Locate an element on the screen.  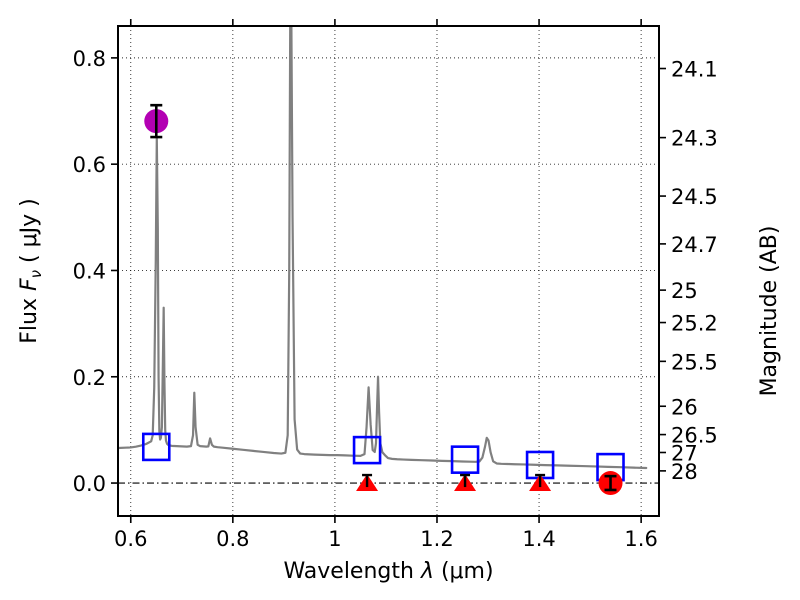
detection-magenta-circle-marker is located at coordinates (156, 121).